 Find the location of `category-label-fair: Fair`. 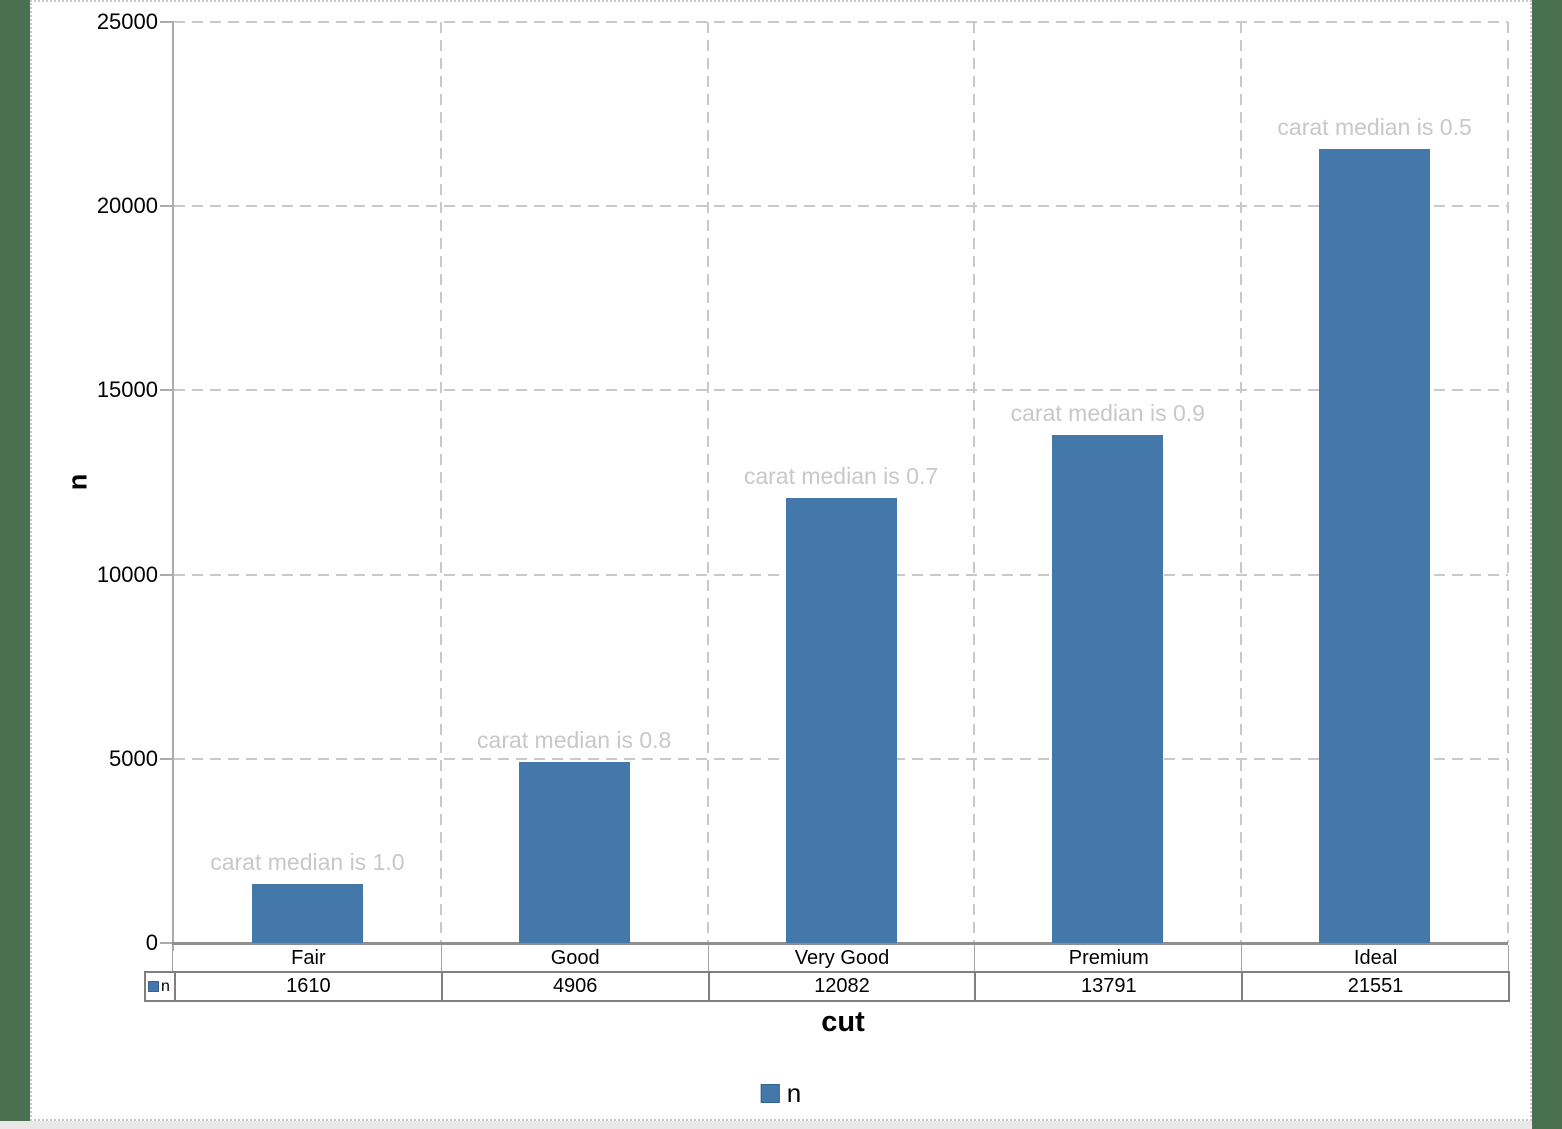

category-label-fair: Fair is located at coordinates (308, 958).